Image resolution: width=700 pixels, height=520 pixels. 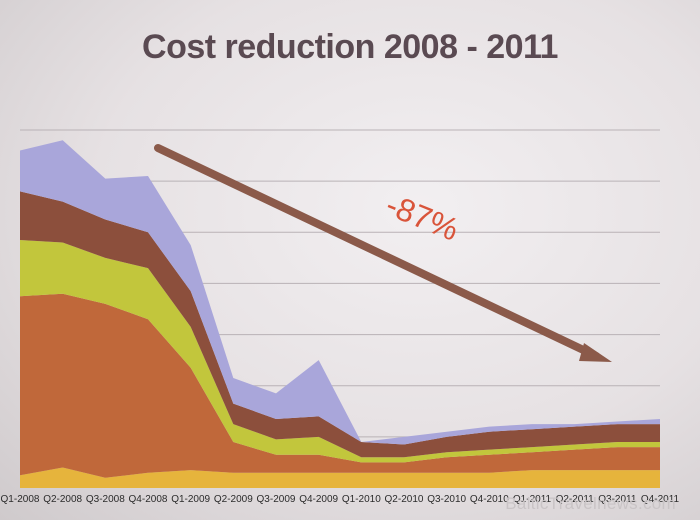 I want to click on x-tick-label: Q3-2009, so click(x=276, y=499).